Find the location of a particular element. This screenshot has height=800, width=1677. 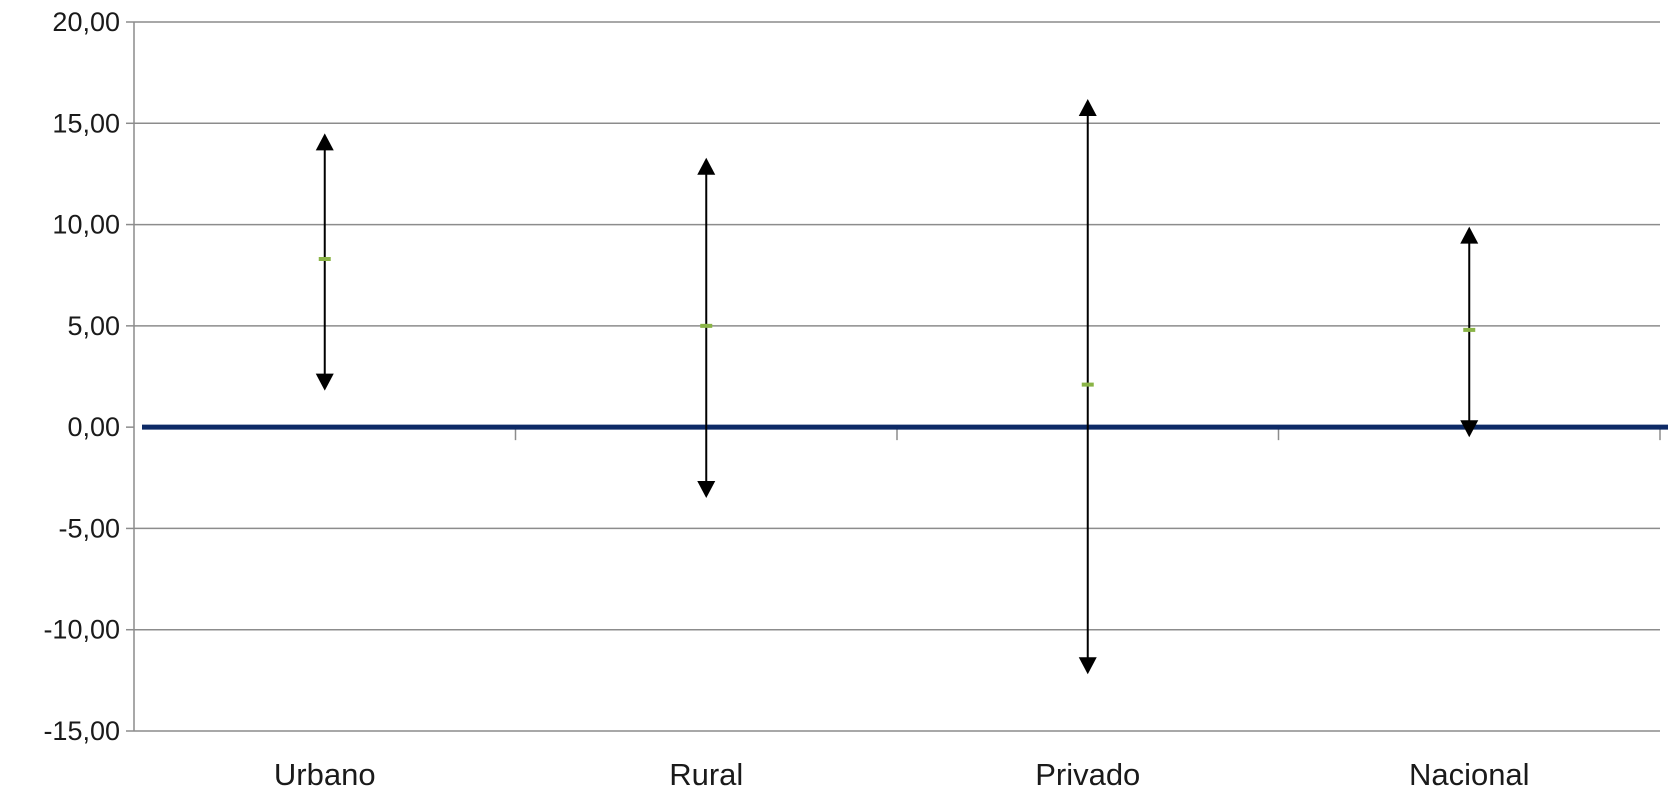

x-axis-category-labels: Urbano Rural Privado Nacional is located at coordinates (902, 774).